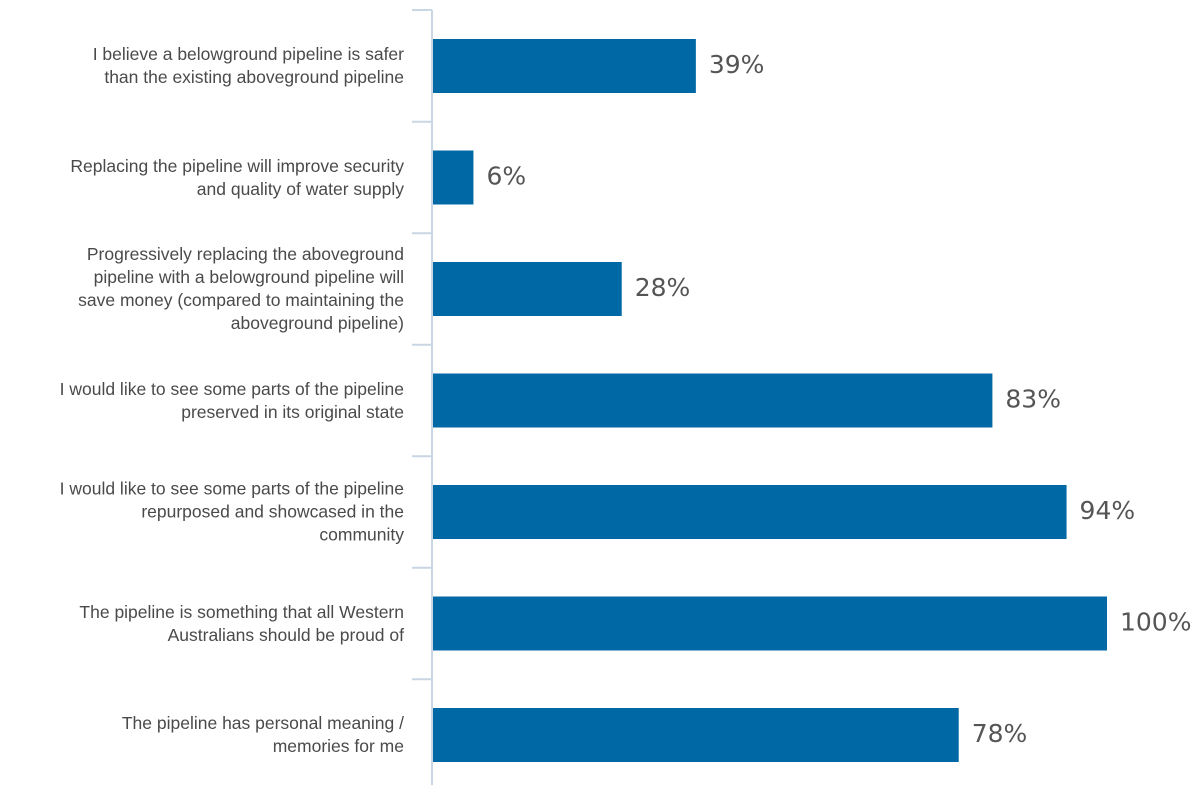 The image size is (1194, 785). What do you see at coordinates (300, 188) in the screenshot?
I see `category-label-line: and quality of water supply` at bounding box center [300, 188].